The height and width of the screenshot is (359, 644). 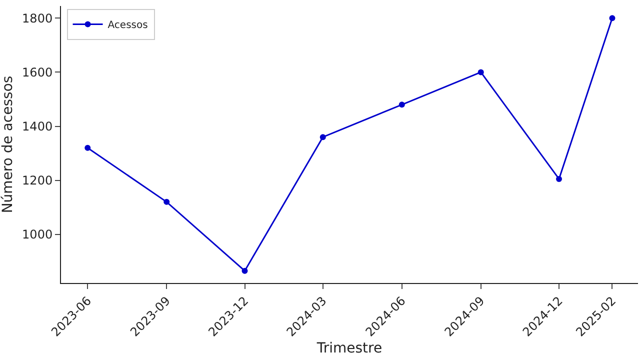 I want to click on x-axis-title: Trimestre, so click(x=349, y=348).